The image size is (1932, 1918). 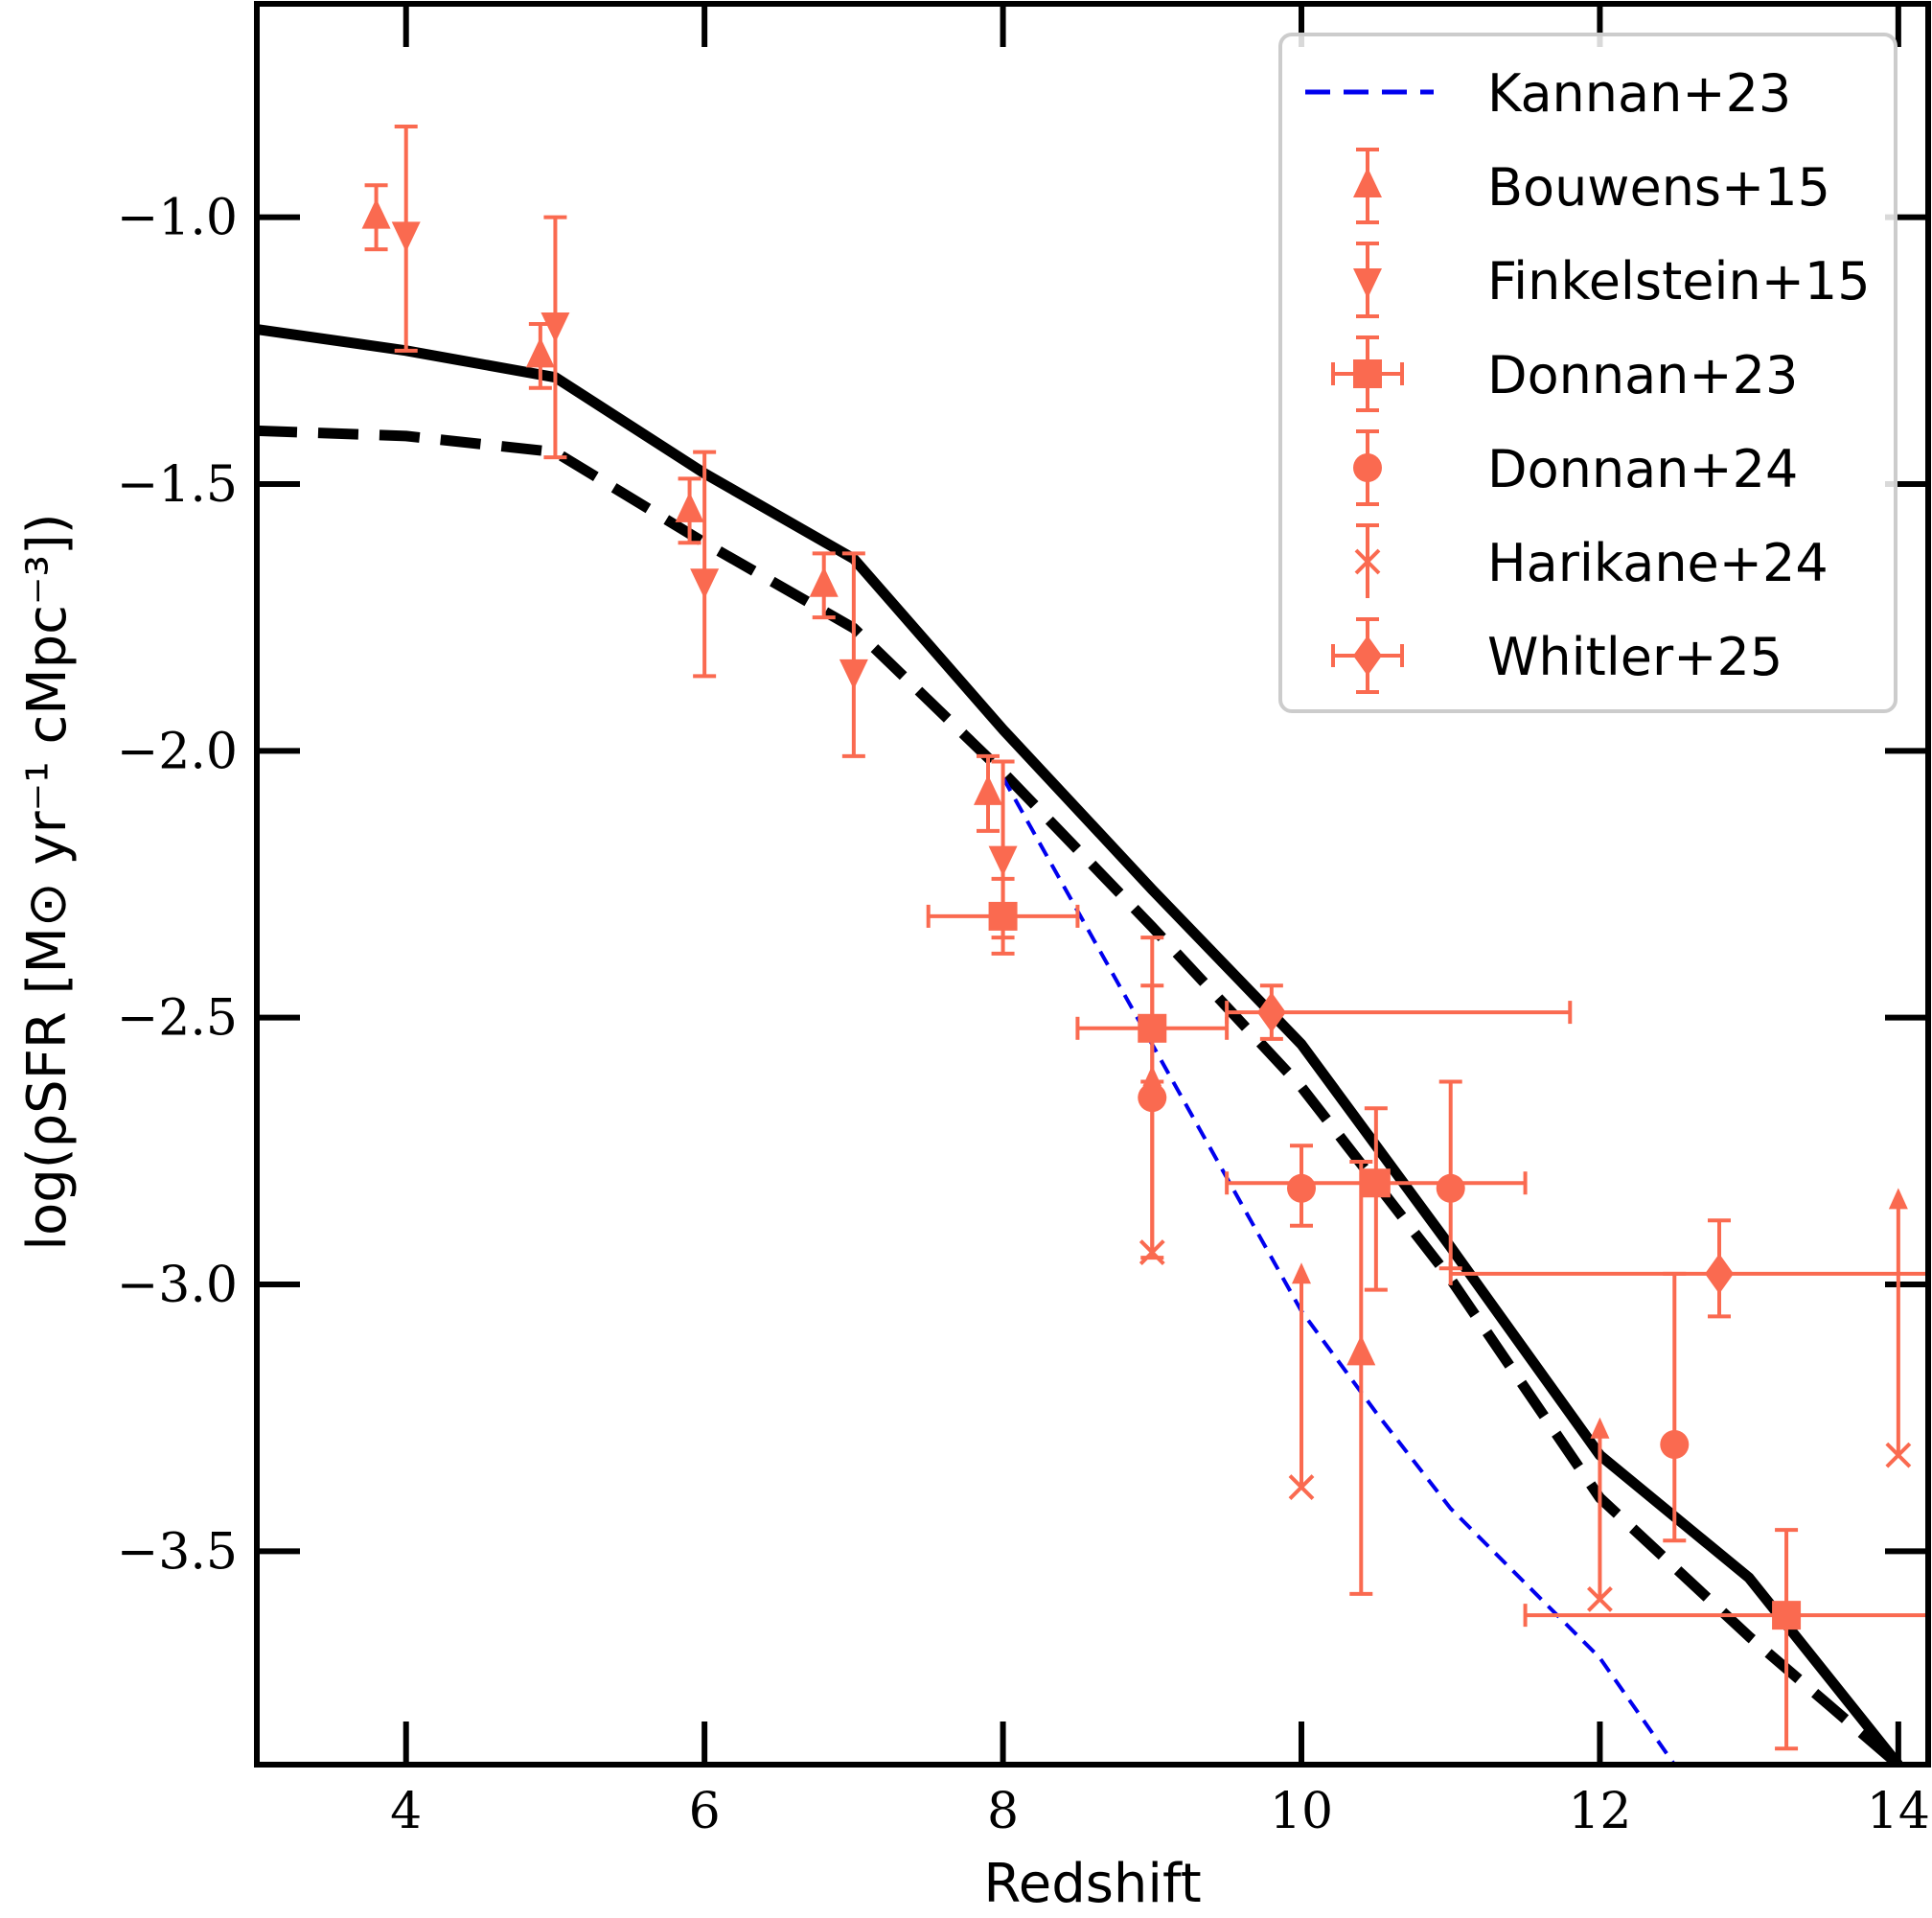 What do you see at coordinates (1367, 655) in the screenshot?
I see `legend-marker-diamond` at bounding box center [1367, 655].